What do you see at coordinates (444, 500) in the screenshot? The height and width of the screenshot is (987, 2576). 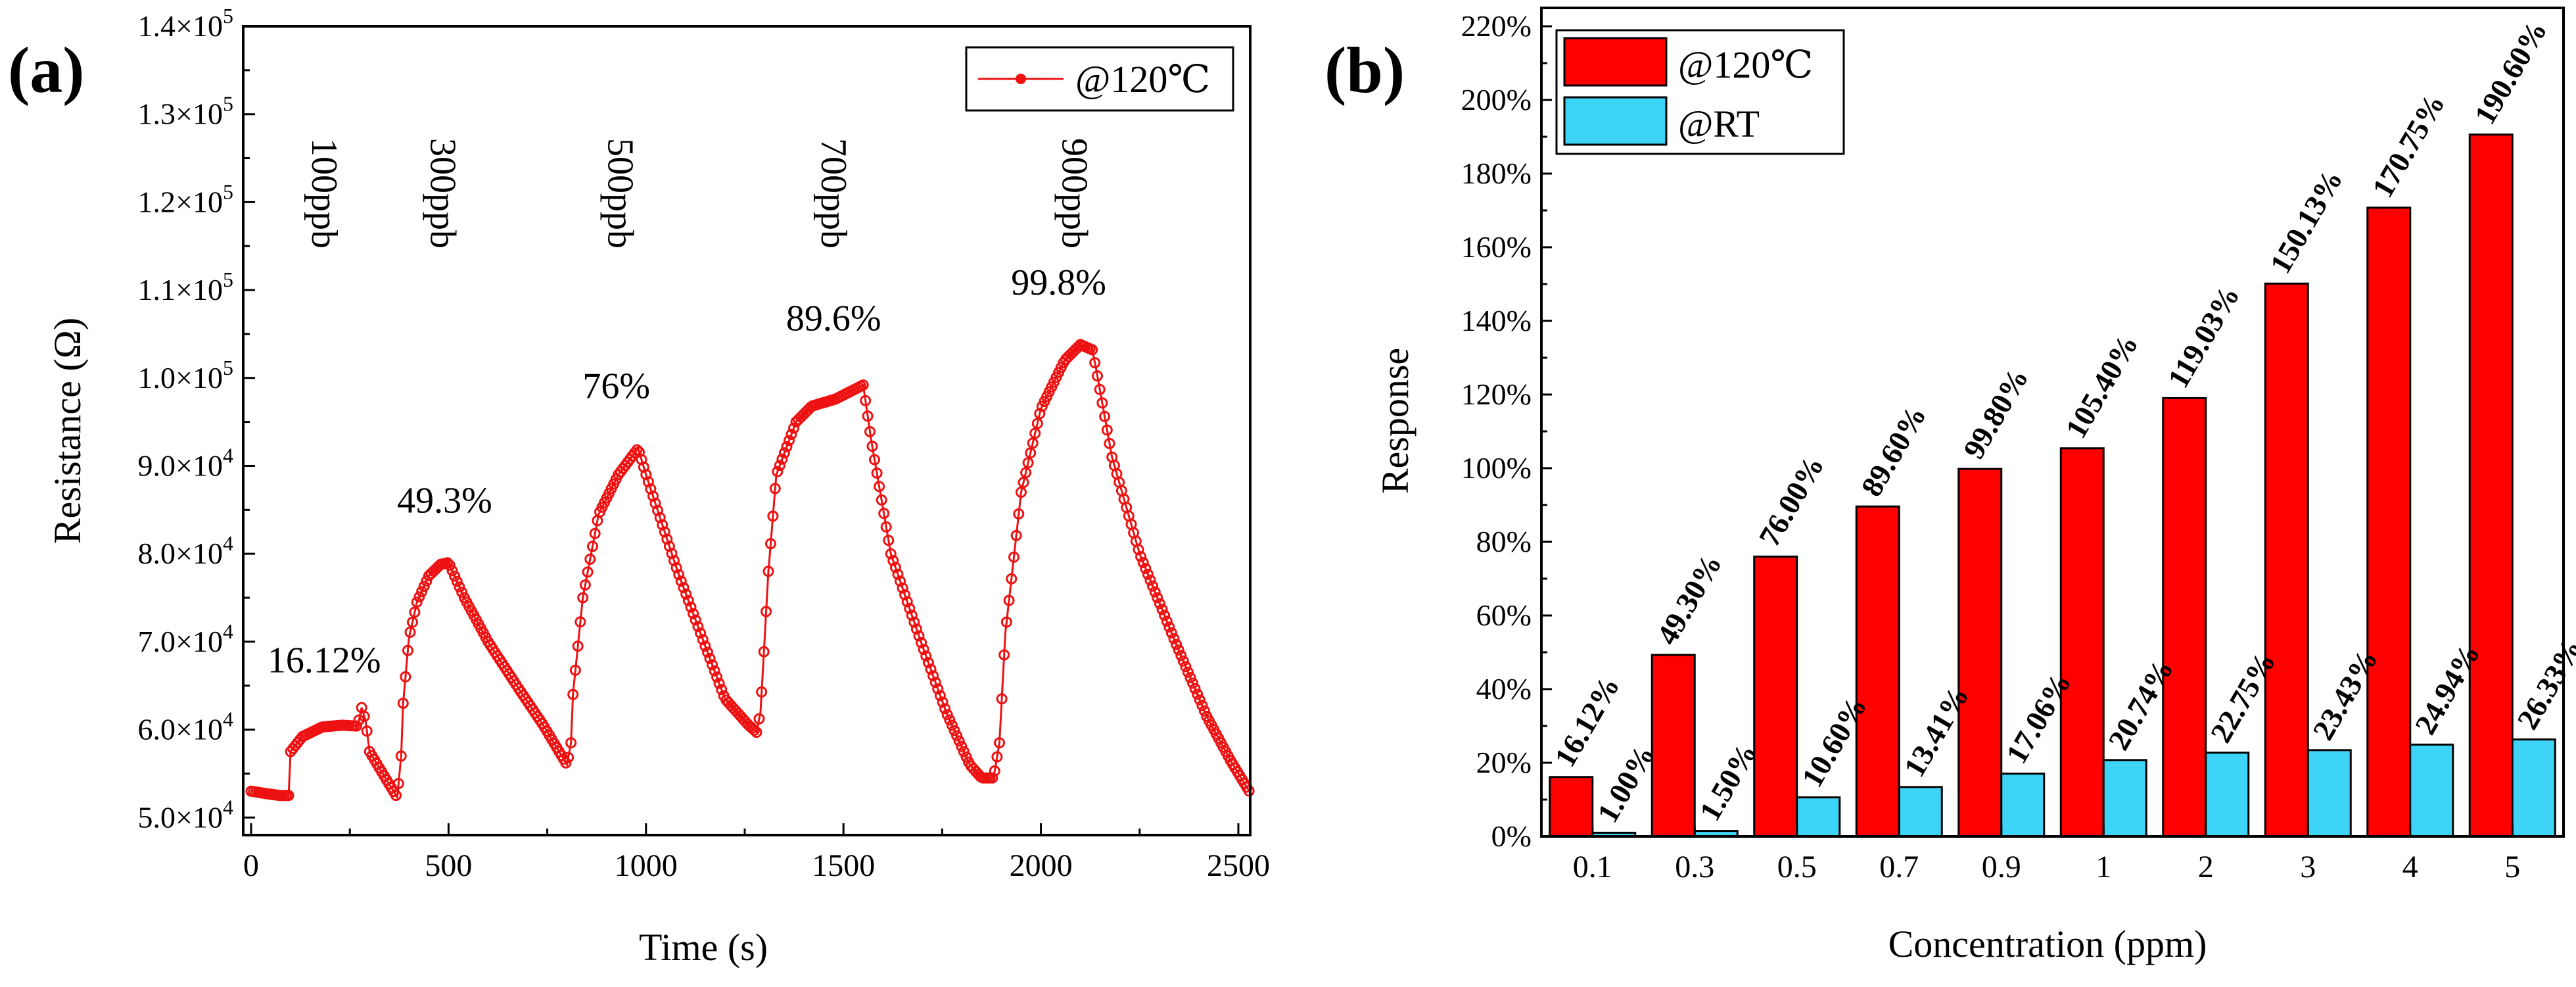 I see `panel-a-response-annotation: 49.3%` at bounding box center [444, 500].